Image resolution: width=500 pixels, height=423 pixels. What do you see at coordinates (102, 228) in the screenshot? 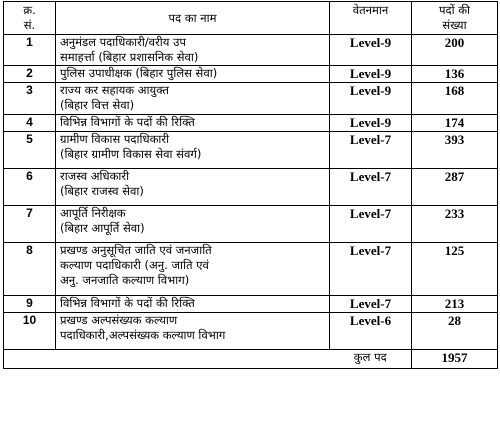
I see `post-name-line: (बिहार आपूर्ति सेवा)` at bounding box center [102, 228].